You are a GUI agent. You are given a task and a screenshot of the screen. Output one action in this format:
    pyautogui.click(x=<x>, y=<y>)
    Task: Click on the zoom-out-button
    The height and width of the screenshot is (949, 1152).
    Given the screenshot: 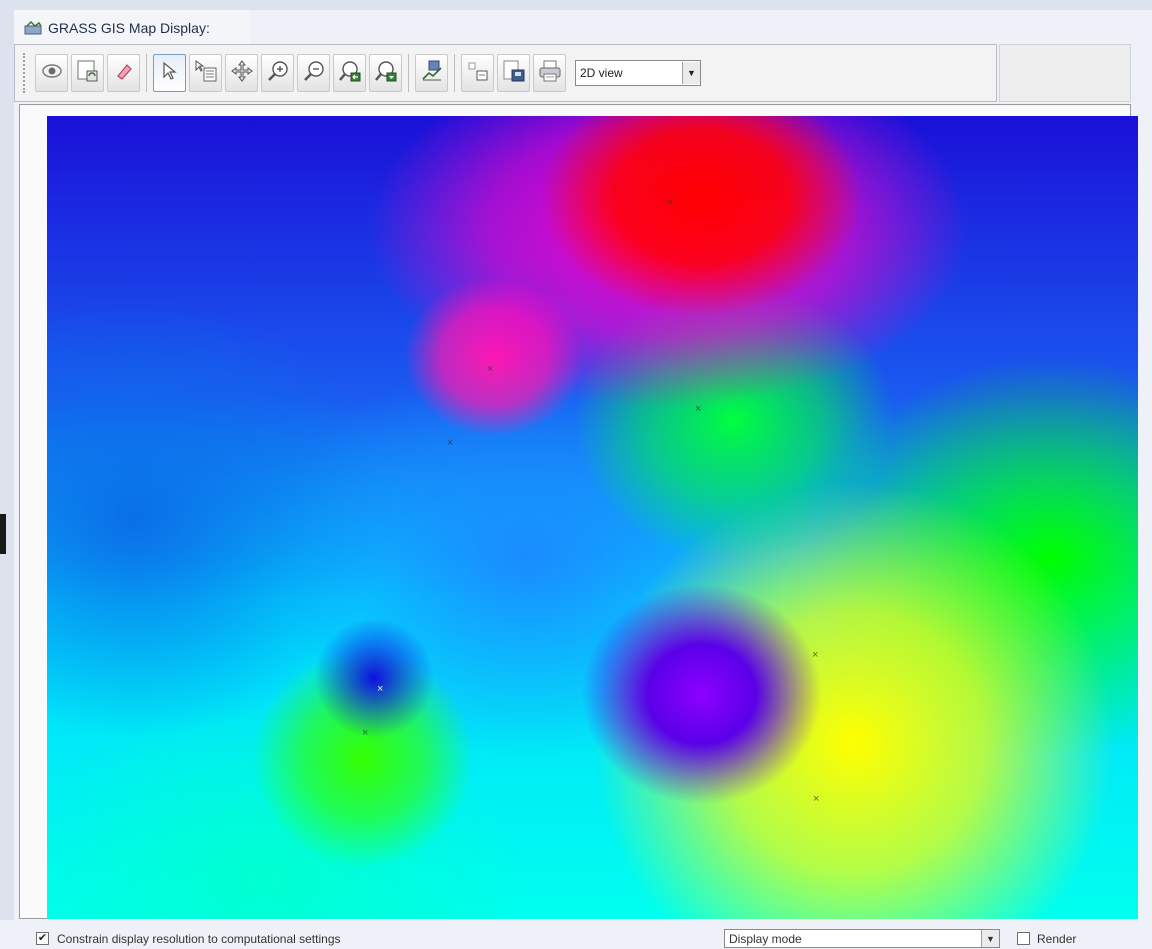 What is the action you would take?
    pyautogui.click(x=313, y=73)
    